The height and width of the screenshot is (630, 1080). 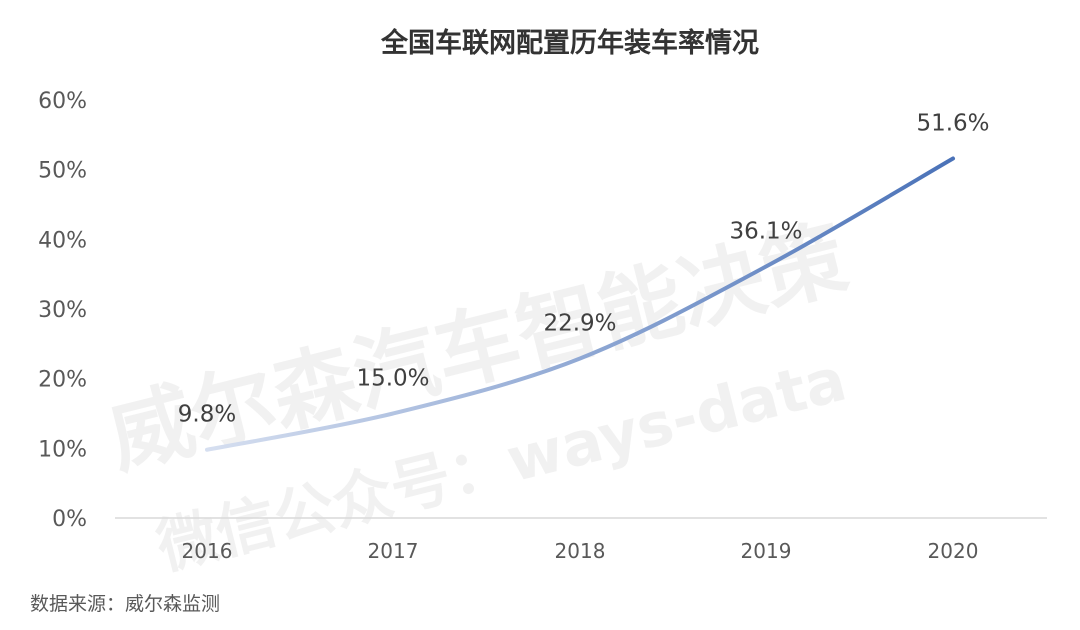 What do you see at coordinates (62, 101) in the screenshot?
I see `y-tick-label: 60%` at bounding box center [62, 101].